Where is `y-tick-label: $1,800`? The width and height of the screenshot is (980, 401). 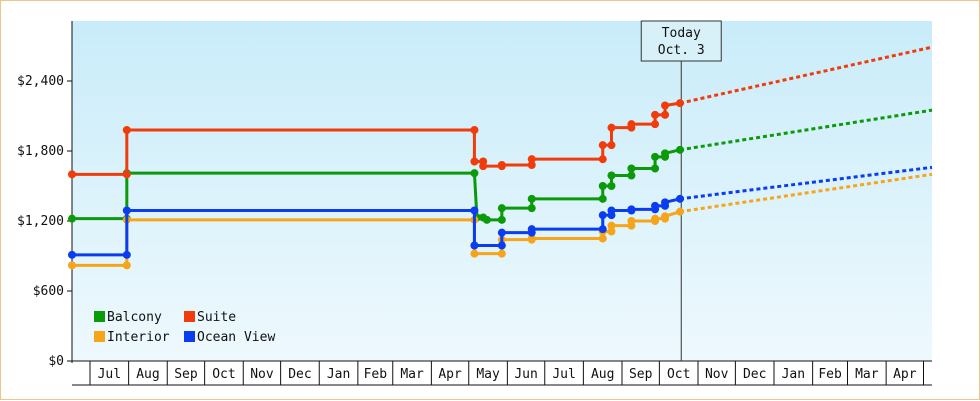 y-tick-label: $1,800 is located at coordinates (40, 151).